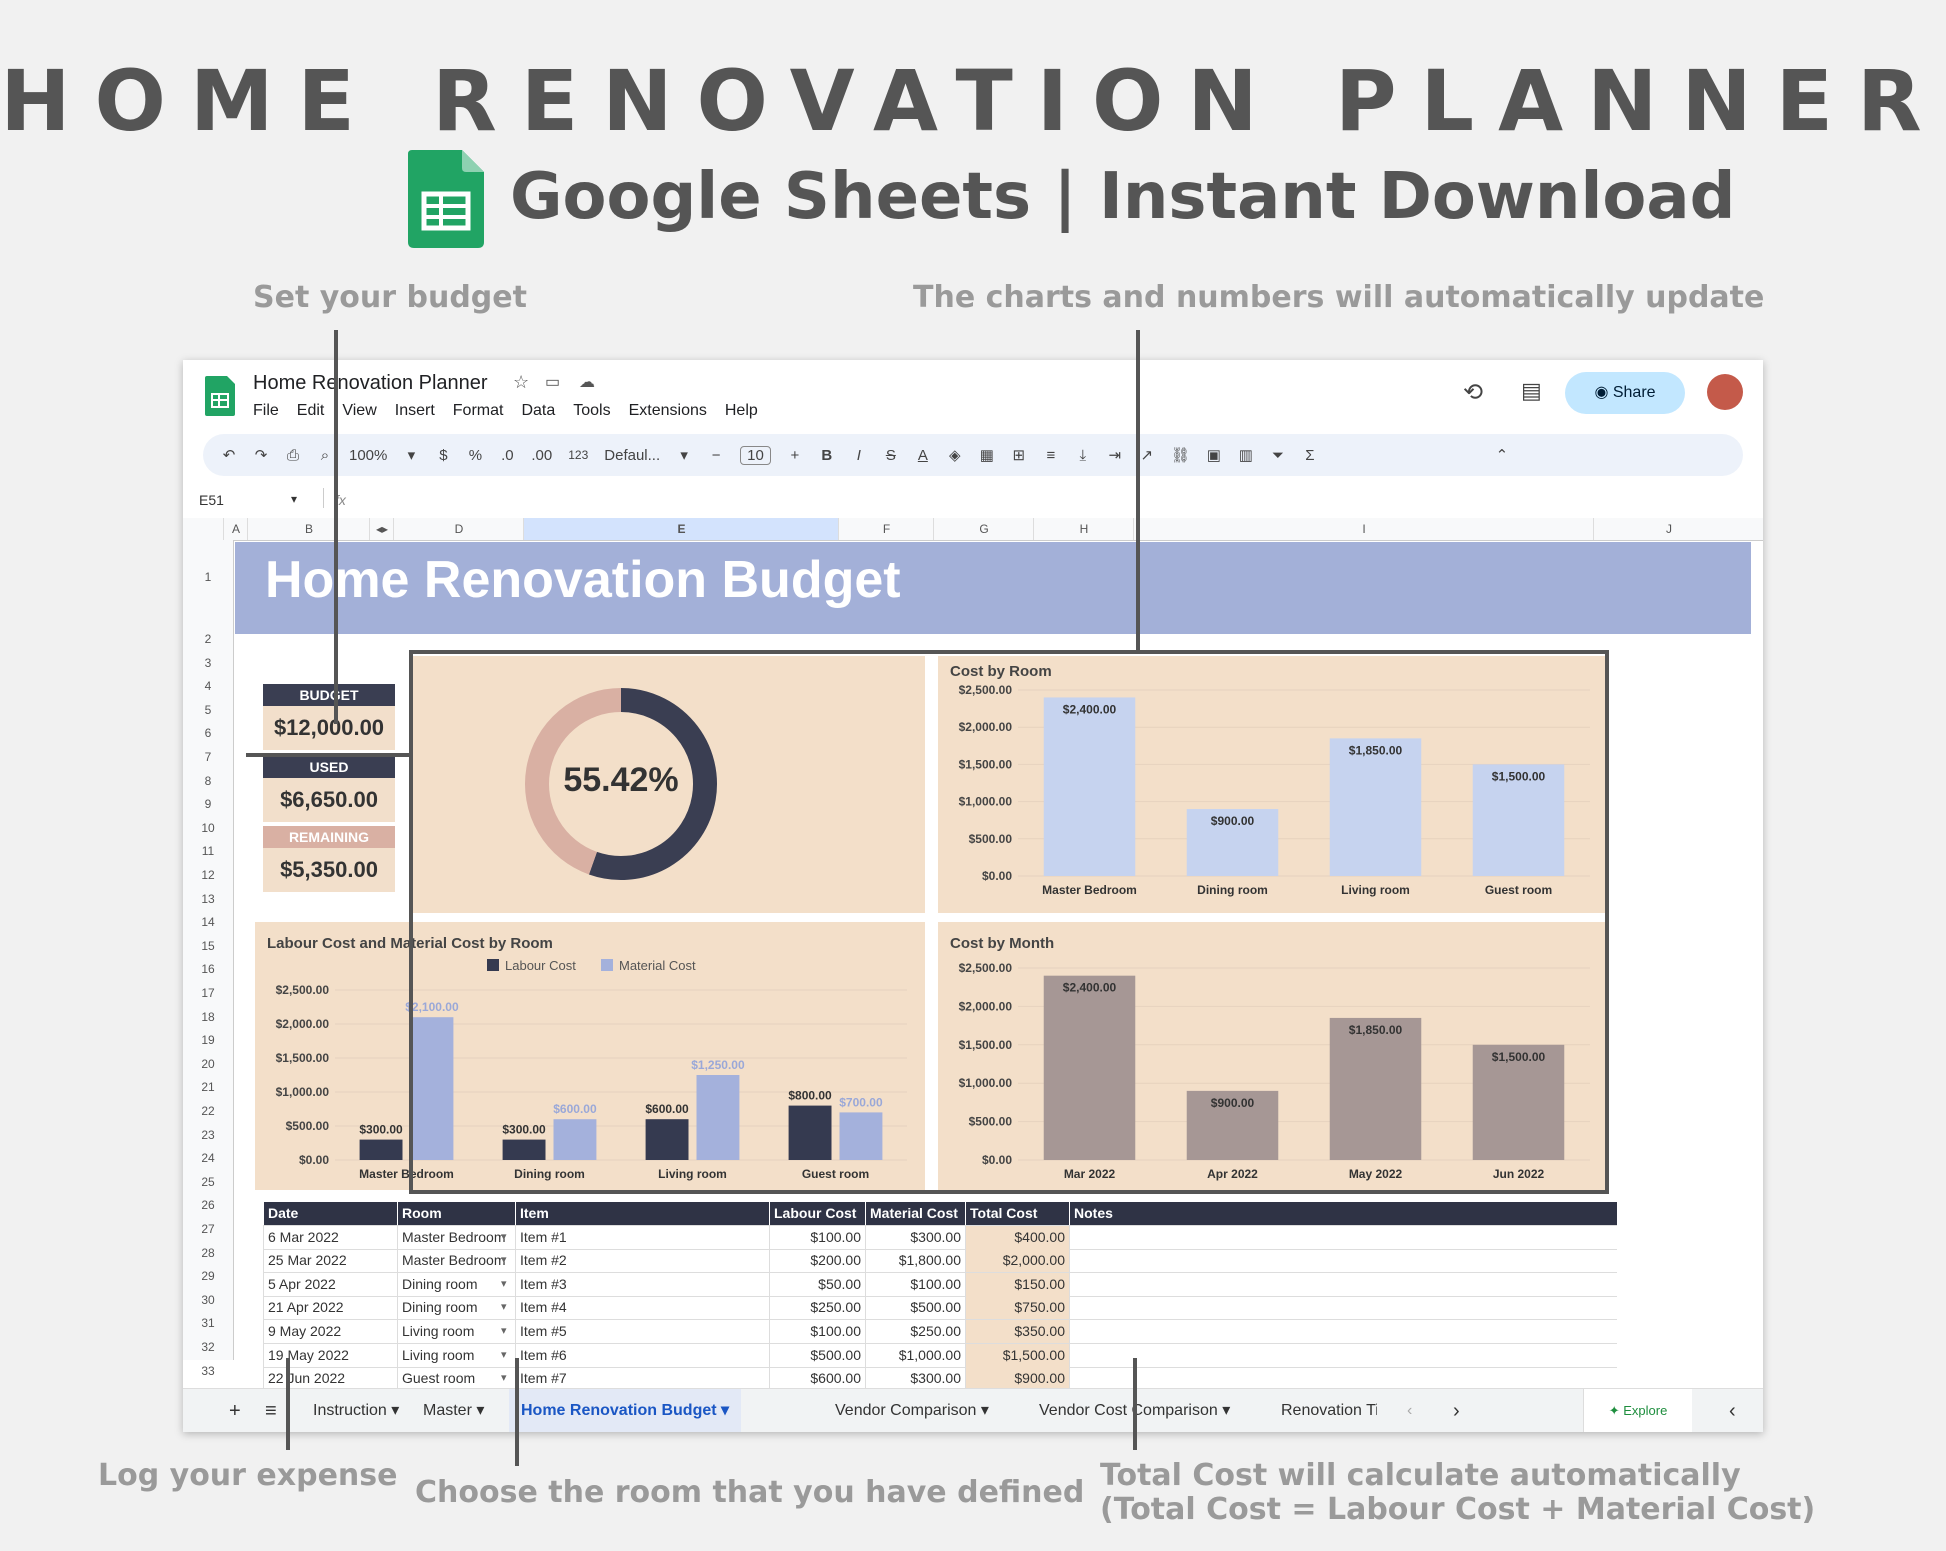 This screenshot has height=1551, width=1946. Describe the element at coordinates (1725, 392) in the screenshot. I see `avatar` at that location.